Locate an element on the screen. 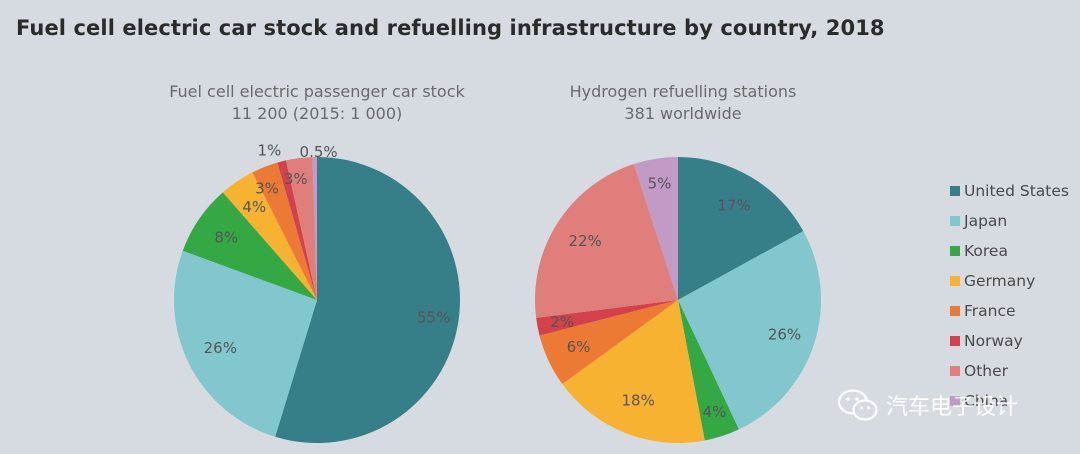  legend-label-france: France is located at coordinates (990, 311).